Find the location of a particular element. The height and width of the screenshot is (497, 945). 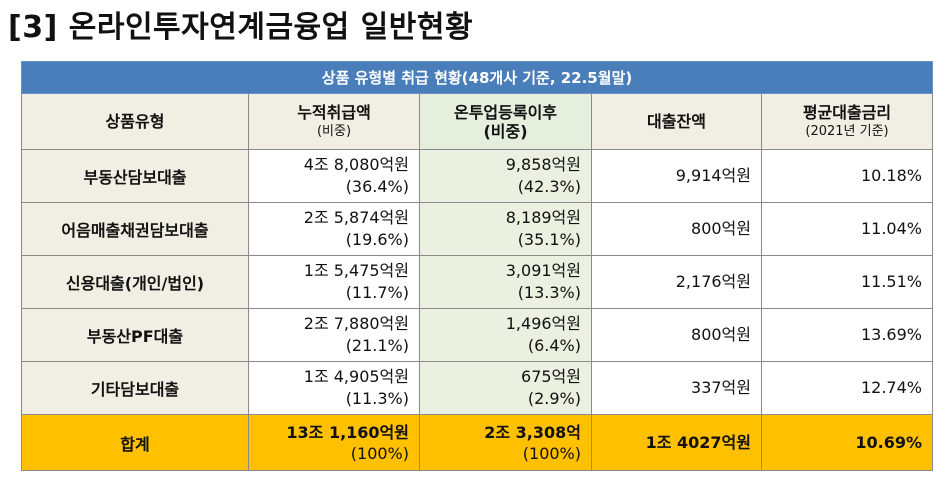

row-since-registration-pct: (2.9%) is located at coordinates (554, 398).